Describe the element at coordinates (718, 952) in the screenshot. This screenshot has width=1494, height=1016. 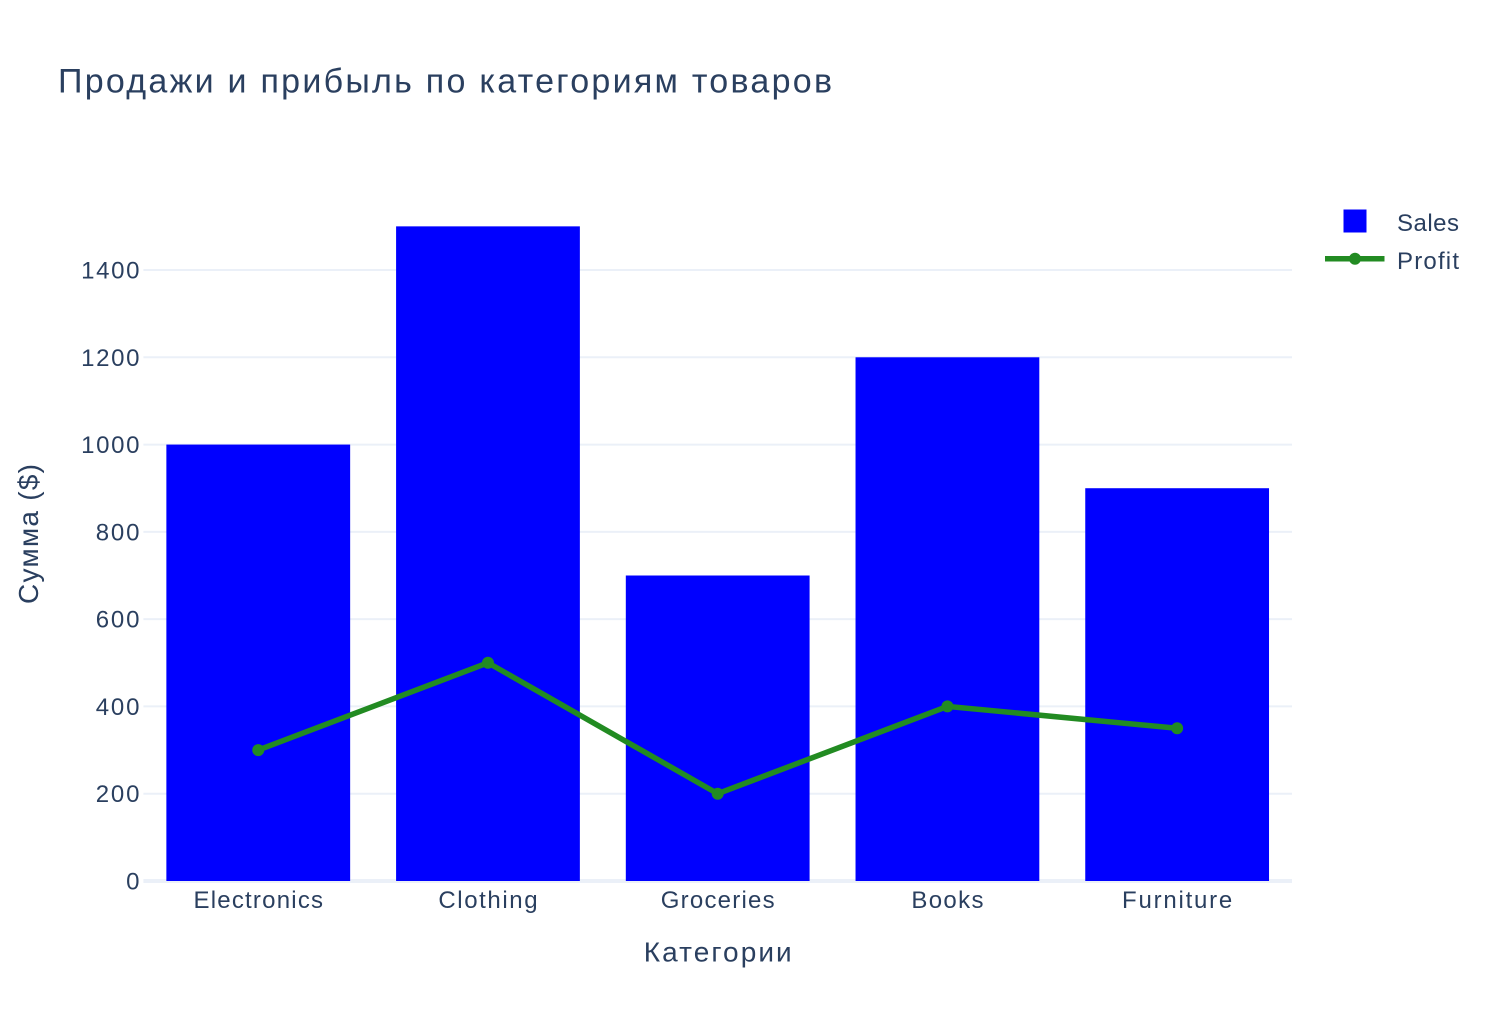
I see `svg-text: Категории` at that location.